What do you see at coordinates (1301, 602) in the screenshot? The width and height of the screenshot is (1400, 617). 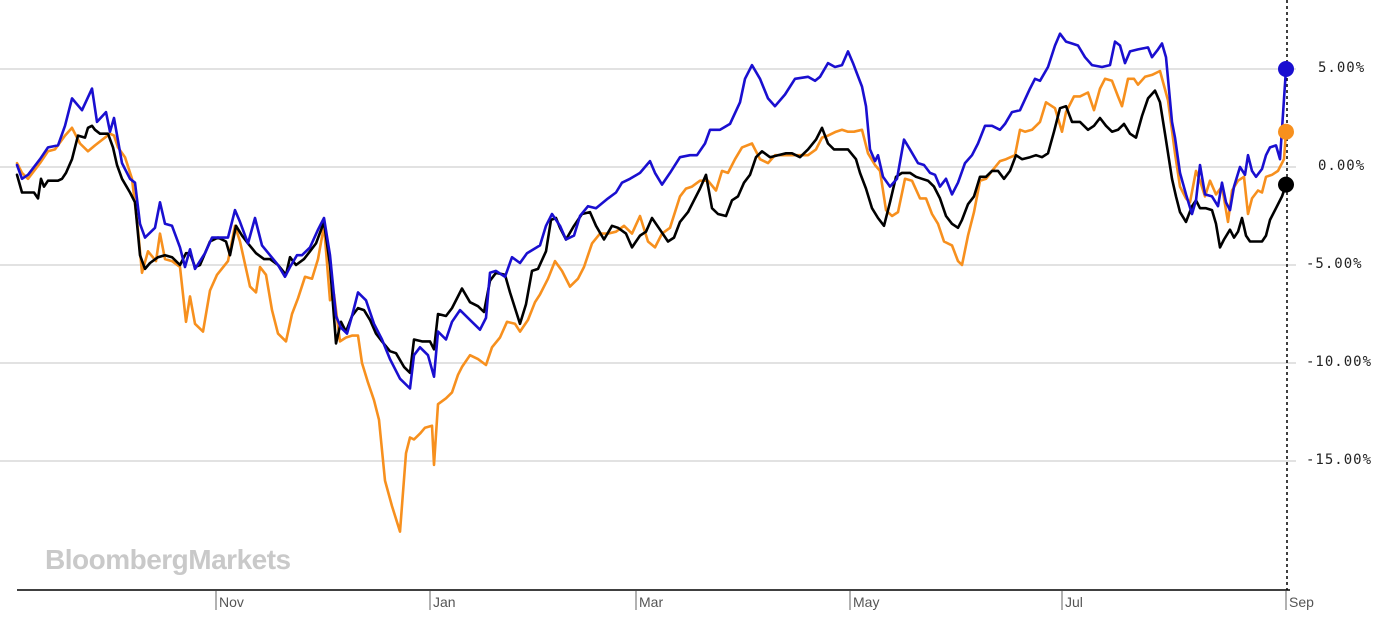 I see `x-tick-label: Sep` at bounding box center [1301, 602].